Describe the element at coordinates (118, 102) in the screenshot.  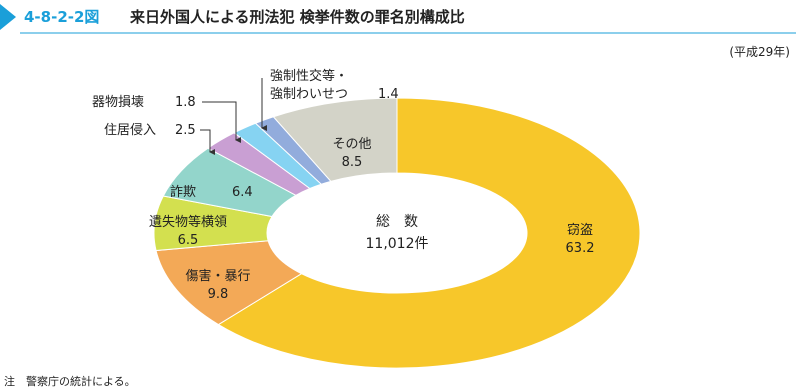
I see `slice-label: 器物損壊` at that location.